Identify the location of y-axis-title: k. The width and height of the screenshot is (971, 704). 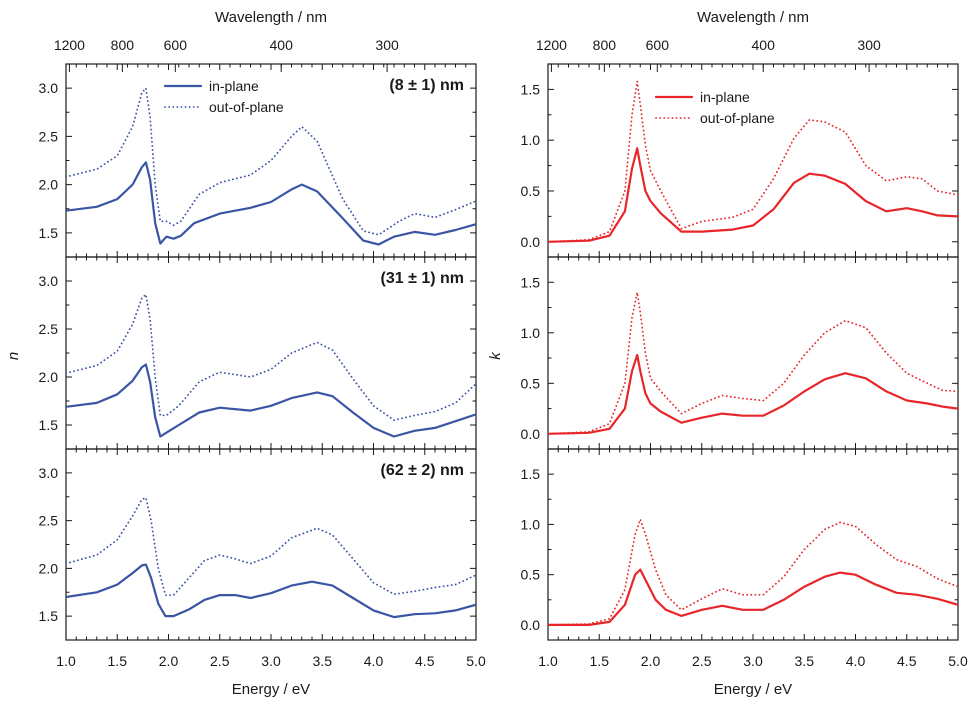
(495, 355).